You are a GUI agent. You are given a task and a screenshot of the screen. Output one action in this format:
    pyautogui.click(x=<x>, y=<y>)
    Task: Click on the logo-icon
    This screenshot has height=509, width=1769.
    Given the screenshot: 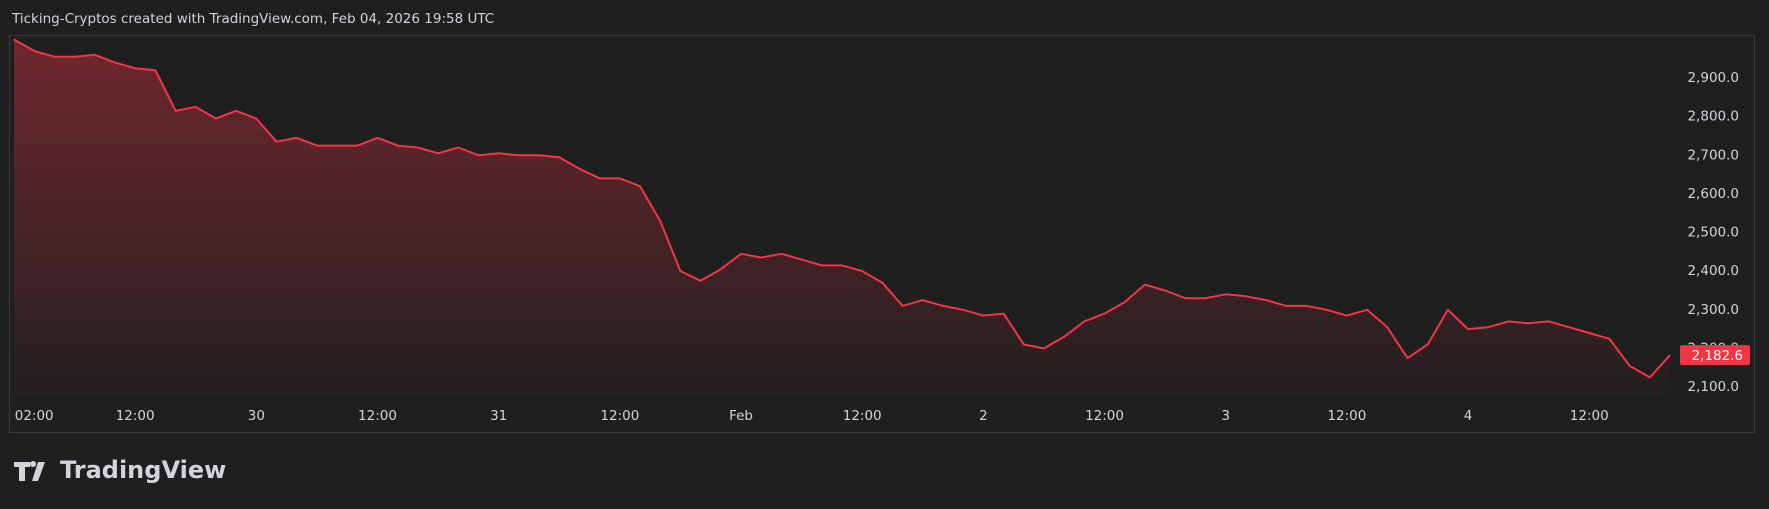 What is the action you would take?
    pyautogui.click(x=29, y=471)
    